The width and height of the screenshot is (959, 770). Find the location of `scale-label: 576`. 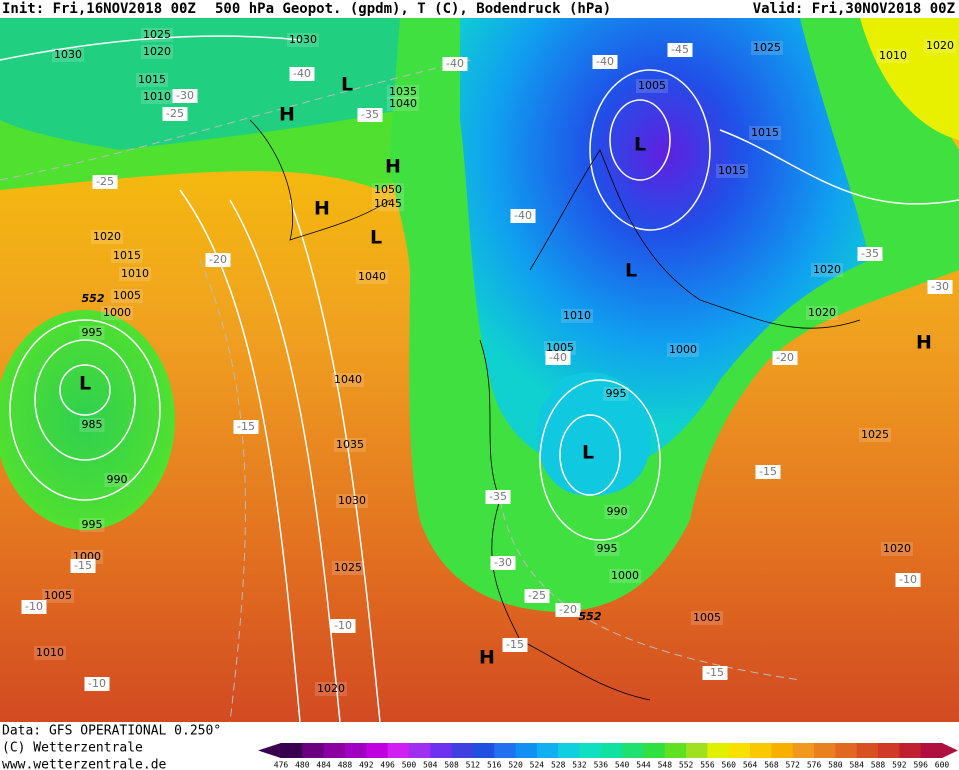

scale-label: 576 is located at coordinates (814, 765).